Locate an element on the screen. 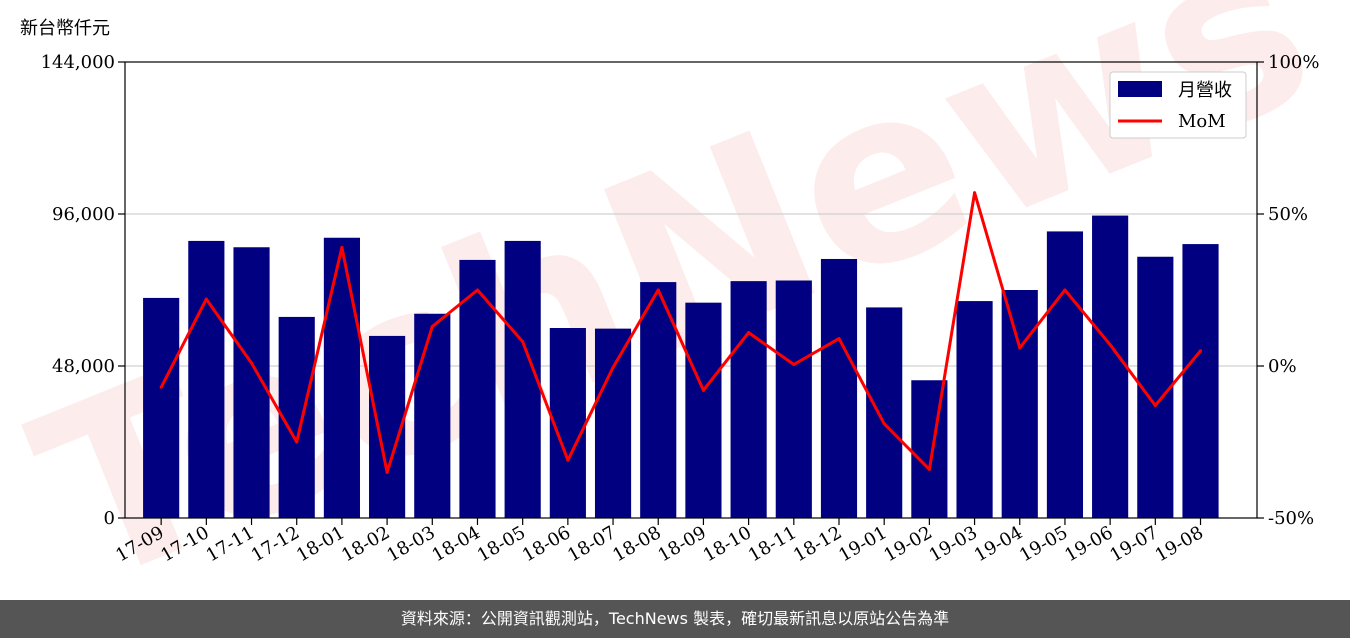  legend-label-revenue: 月營收 is located at coordinates (1205, 90).